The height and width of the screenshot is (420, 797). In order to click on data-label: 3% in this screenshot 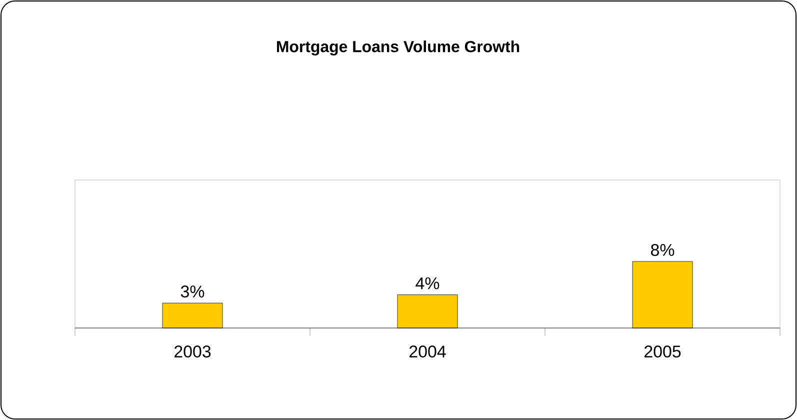, I will do `click(192, 292)`.